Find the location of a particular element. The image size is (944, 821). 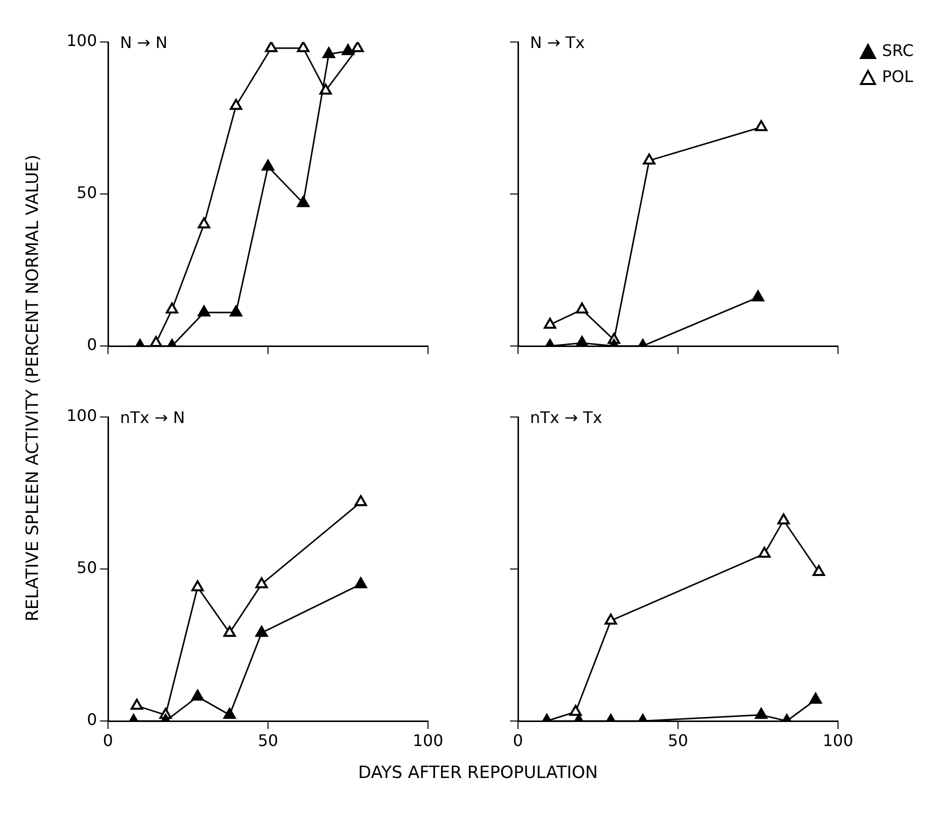

legend-label: SRC is located at coordinates (898, 50).